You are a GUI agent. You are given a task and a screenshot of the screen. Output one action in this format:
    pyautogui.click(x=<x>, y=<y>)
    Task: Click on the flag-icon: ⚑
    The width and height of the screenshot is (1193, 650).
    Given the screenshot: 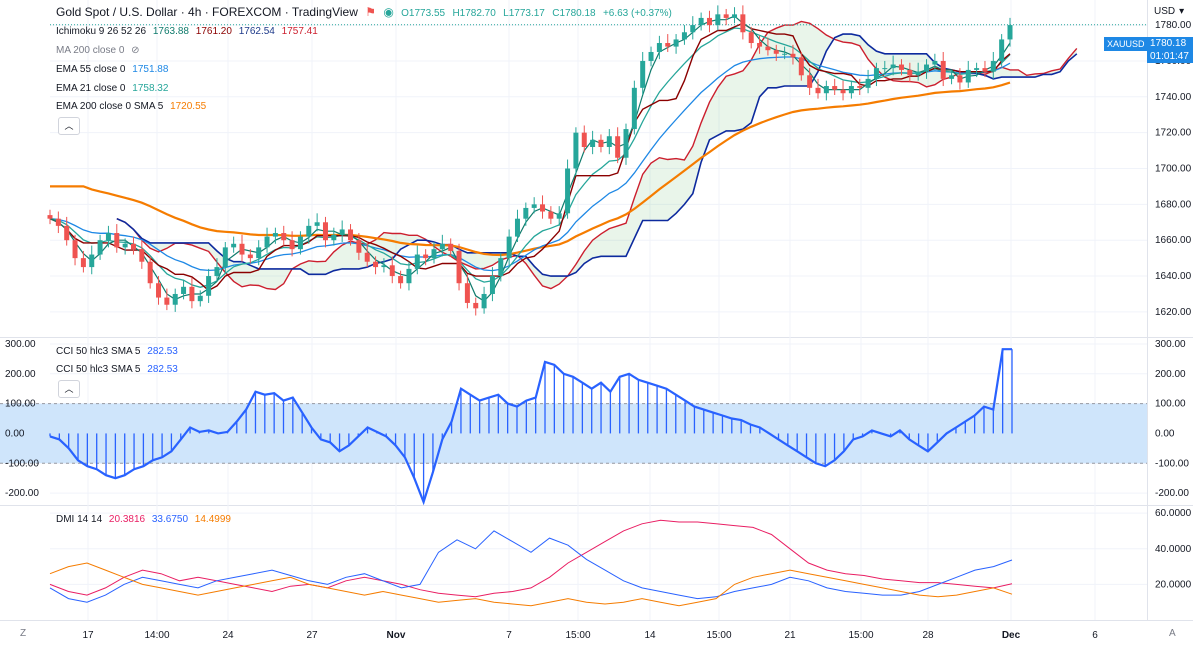 What is the action you would take?
    pyautogui.click(x=370, y=12)
    